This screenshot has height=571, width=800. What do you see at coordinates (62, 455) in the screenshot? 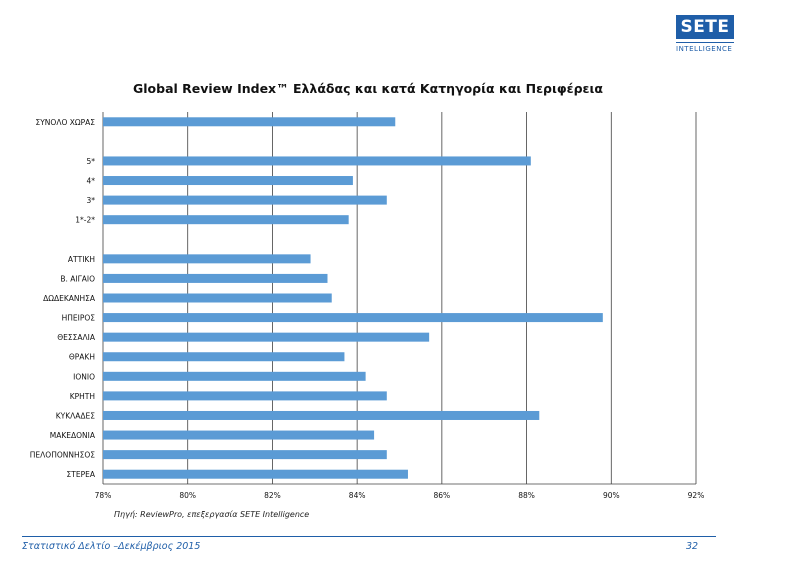
I see `category-label: ΠΕΛΟΠΟΝΝΗΣΟΣ` at bounding box center [62, 455].